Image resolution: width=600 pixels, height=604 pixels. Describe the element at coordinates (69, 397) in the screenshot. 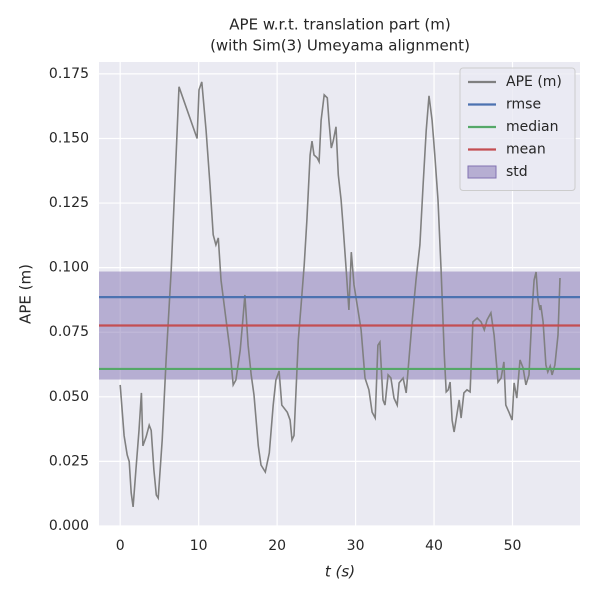

I see `y-tick-label: 0.050` at that location.